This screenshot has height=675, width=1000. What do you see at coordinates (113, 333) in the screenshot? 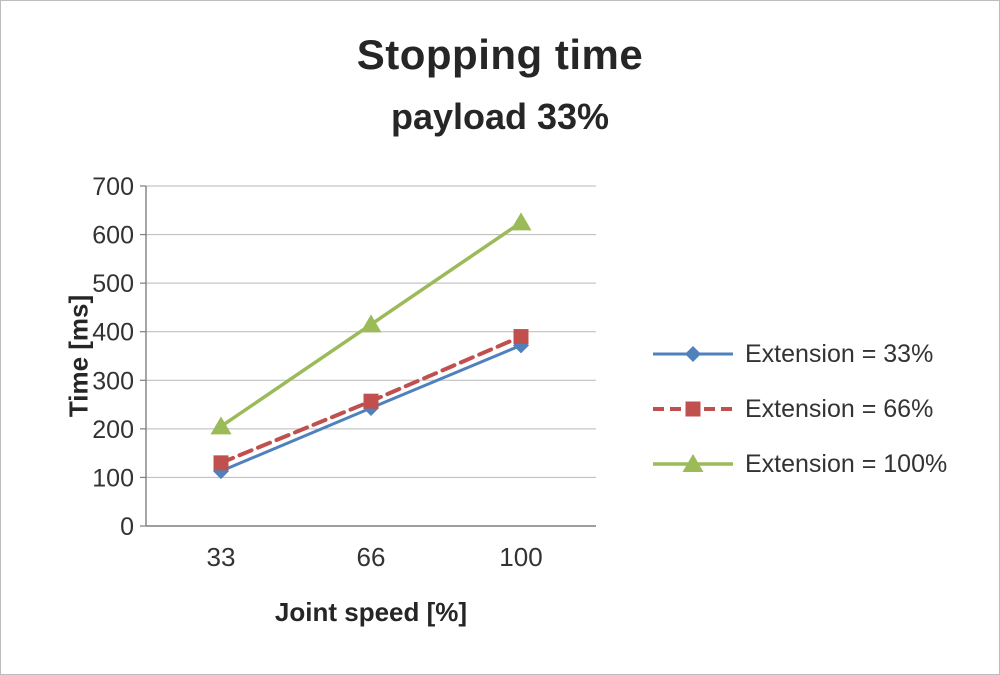
I see `y-tick-label: 400` at bounding box center [113, 333].